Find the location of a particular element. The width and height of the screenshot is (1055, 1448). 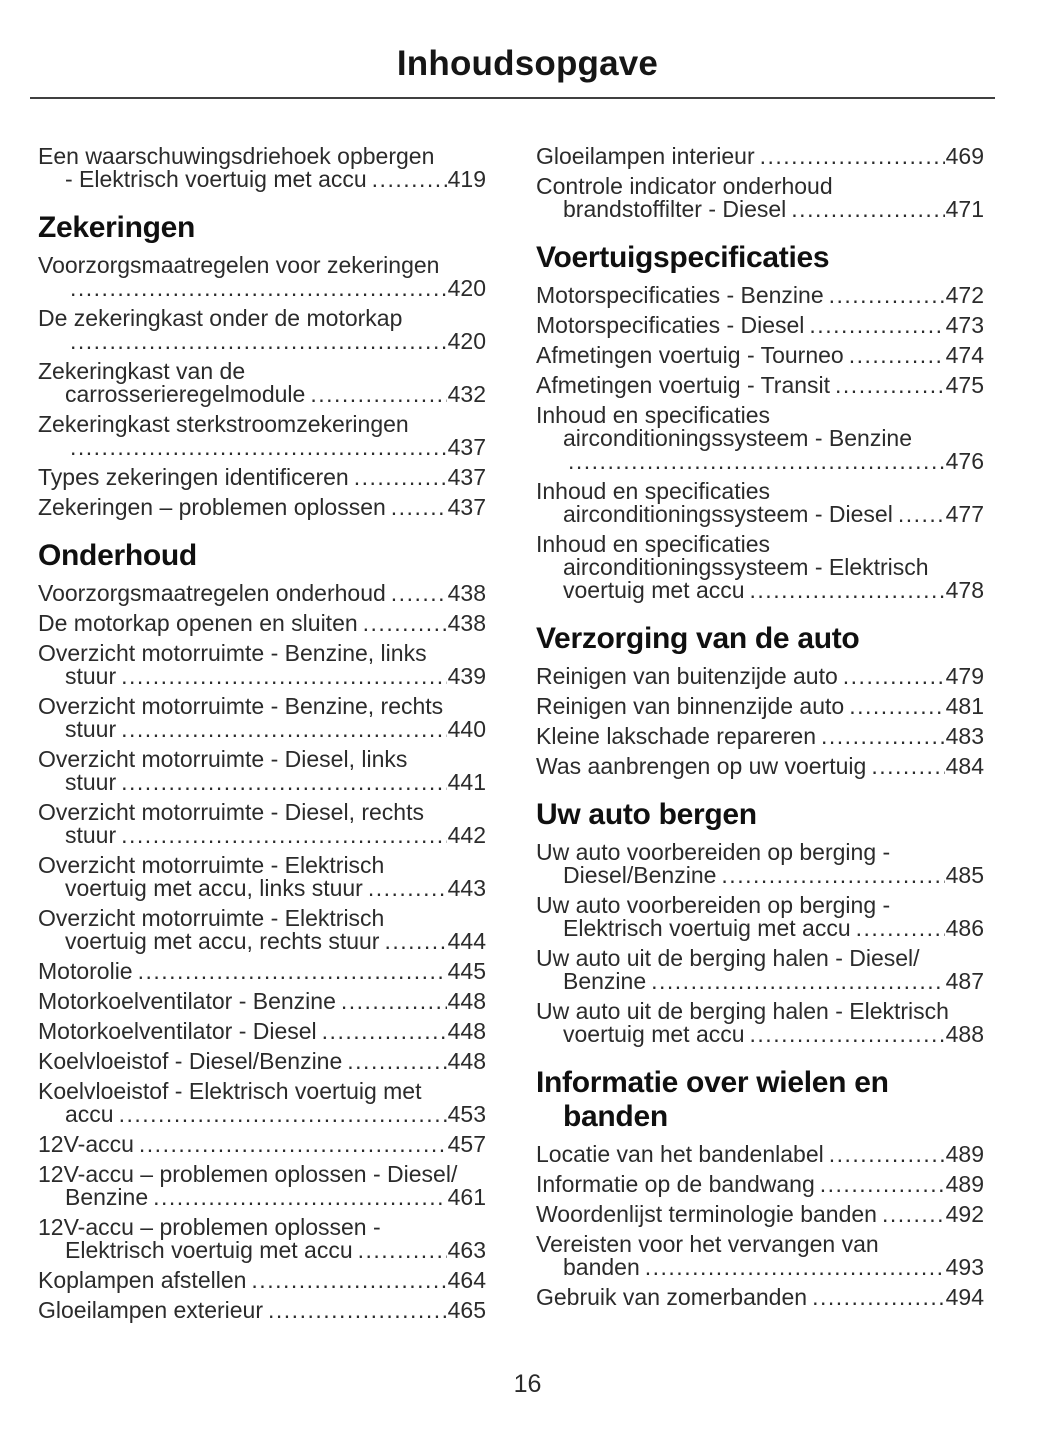

page-number: 16 is located at coordinates (527, 1384).